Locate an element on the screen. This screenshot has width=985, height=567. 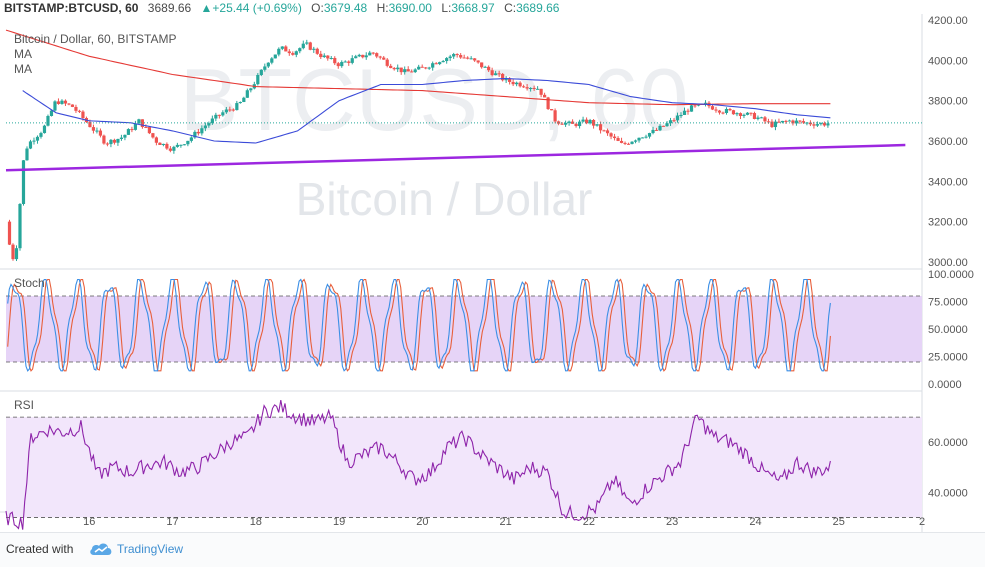
close-label: C: is located at coordinates (510, 8).